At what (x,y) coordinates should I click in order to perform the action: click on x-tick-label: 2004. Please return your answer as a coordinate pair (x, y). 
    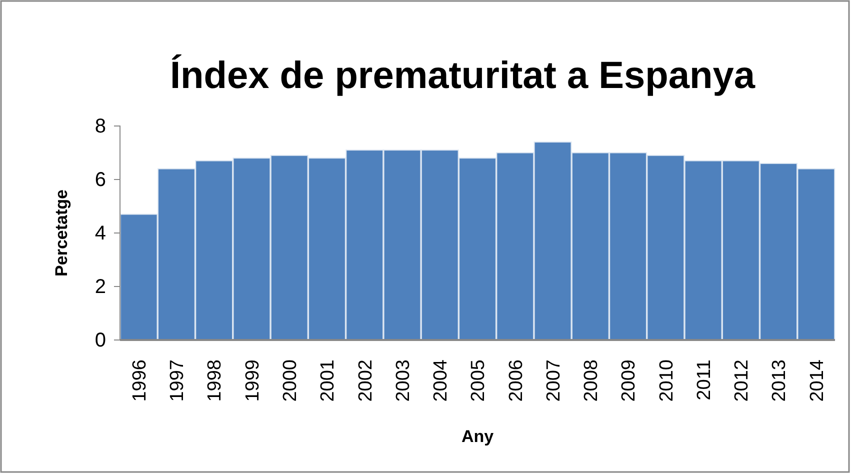
    Looking at the image, I should click on (441, 380).